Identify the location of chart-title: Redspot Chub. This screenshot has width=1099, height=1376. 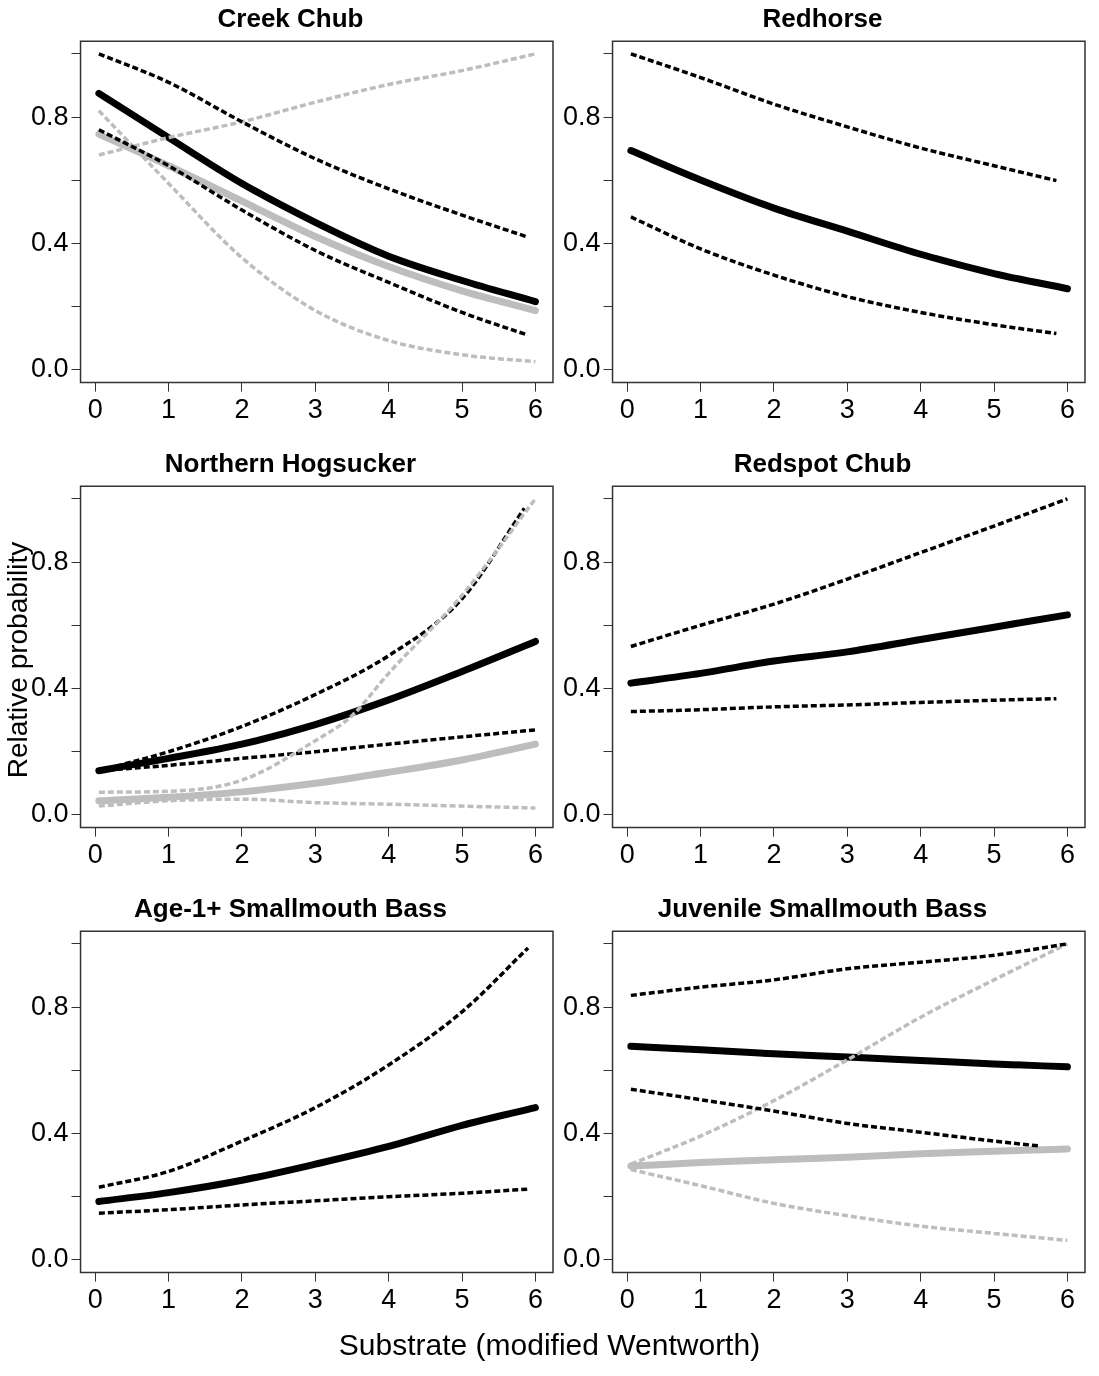
(822, 462).